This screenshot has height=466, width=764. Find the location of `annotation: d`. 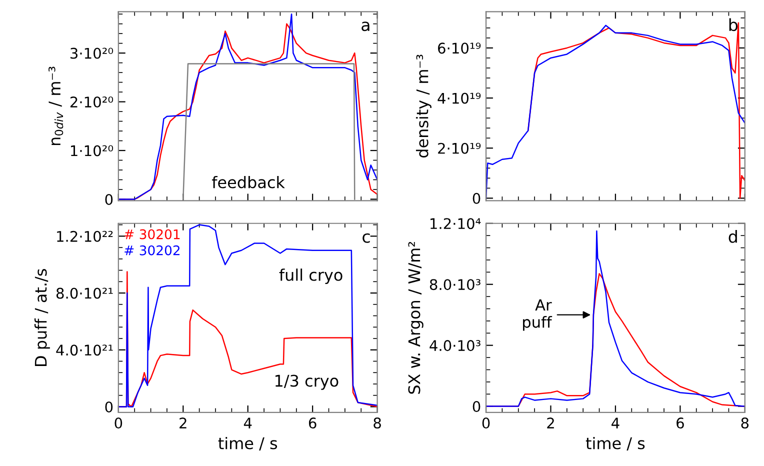

annotation: d is located at coordinates (732, 236).